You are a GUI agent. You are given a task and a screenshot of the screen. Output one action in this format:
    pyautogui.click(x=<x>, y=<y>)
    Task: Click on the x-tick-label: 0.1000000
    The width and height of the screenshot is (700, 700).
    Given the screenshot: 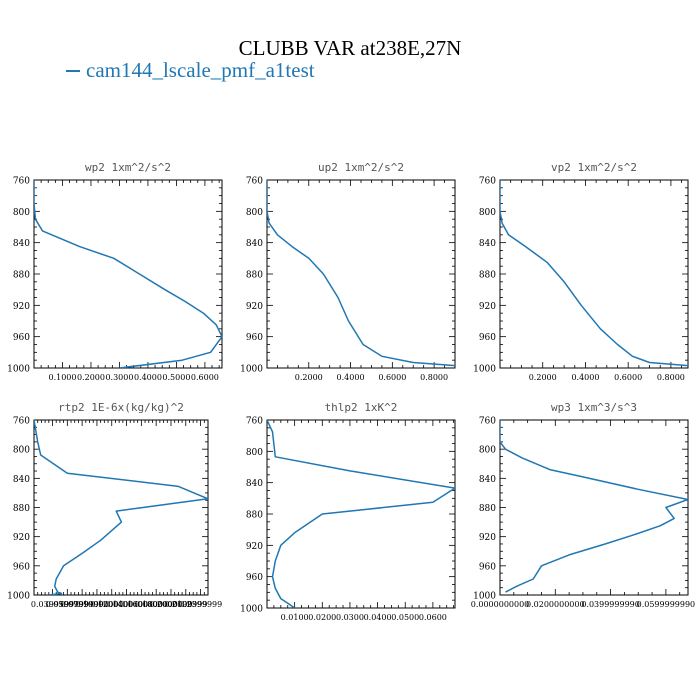 What is the action you would take?
    pyautogui.click(x=96, y=604)
    